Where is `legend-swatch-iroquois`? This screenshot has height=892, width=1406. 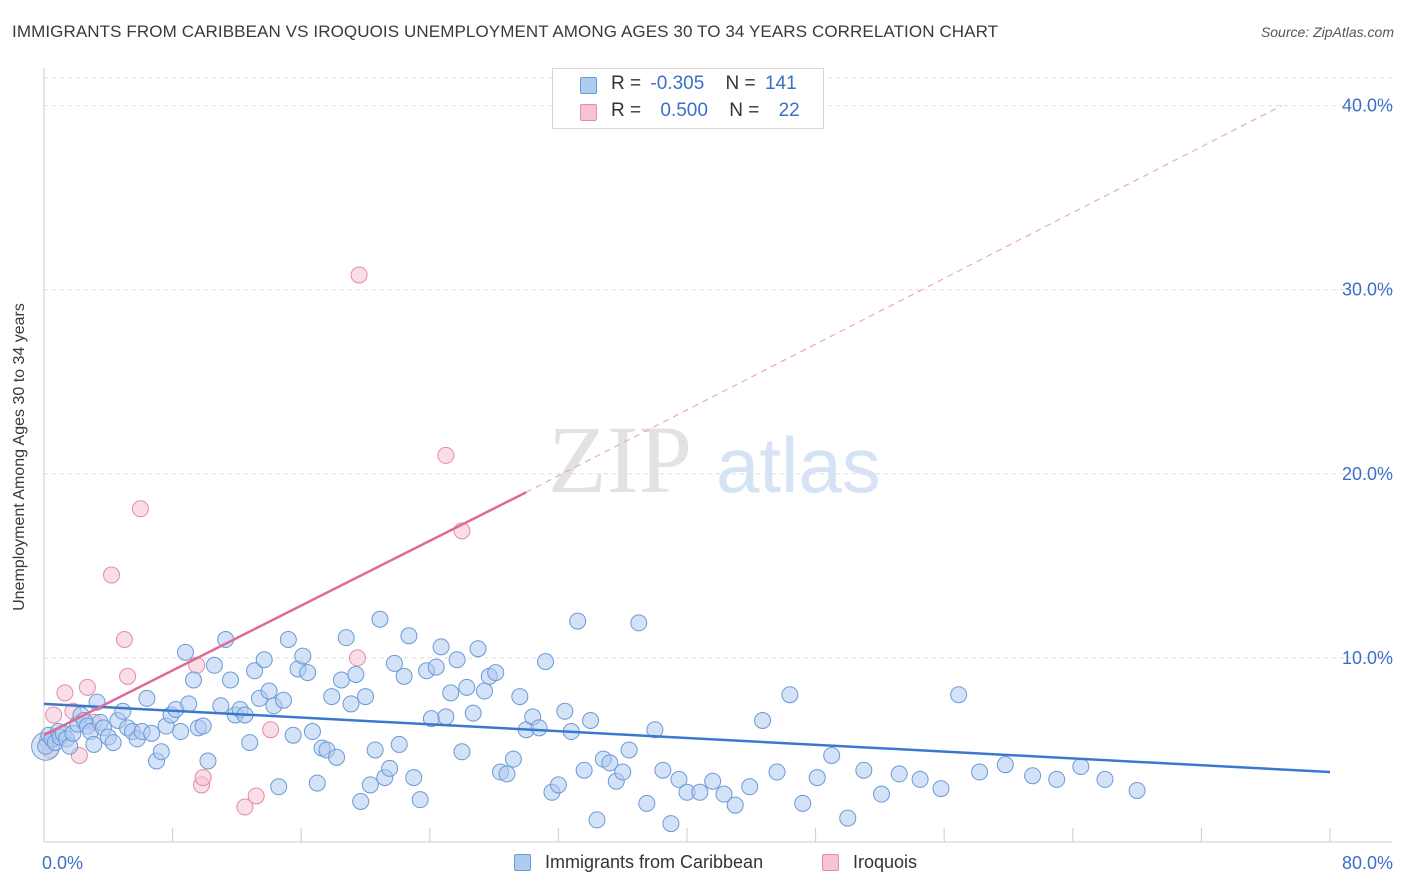
legend-swatch-iroquois is located at coordinates (588, 112).